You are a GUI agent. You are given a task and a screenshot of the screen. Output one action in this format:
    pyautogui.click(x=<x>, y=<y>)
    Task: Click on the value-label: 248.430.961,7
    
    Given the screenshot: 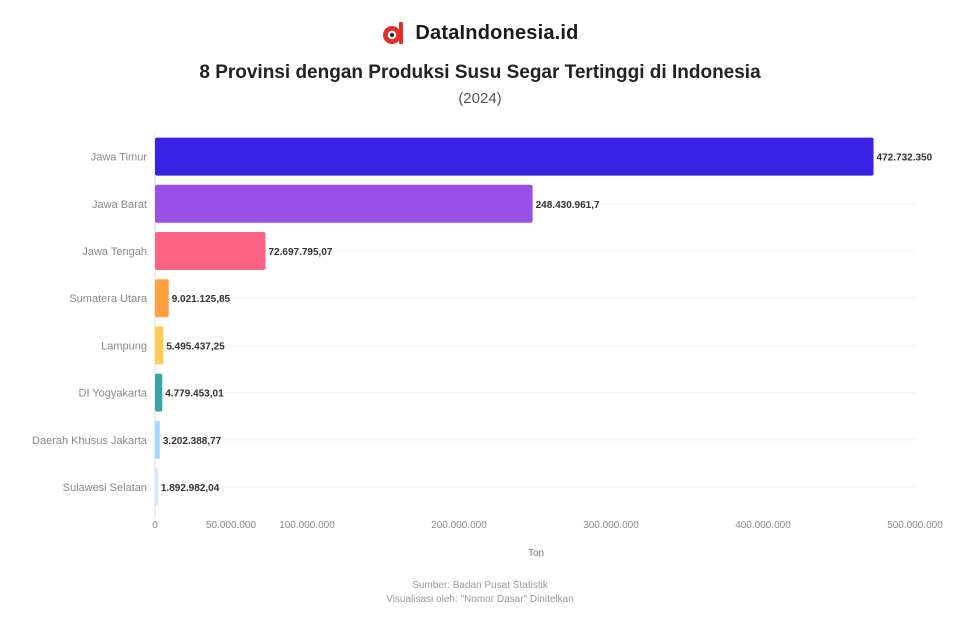 What is the action you would take?
    pyautogui.click(x=568, y=205)
    